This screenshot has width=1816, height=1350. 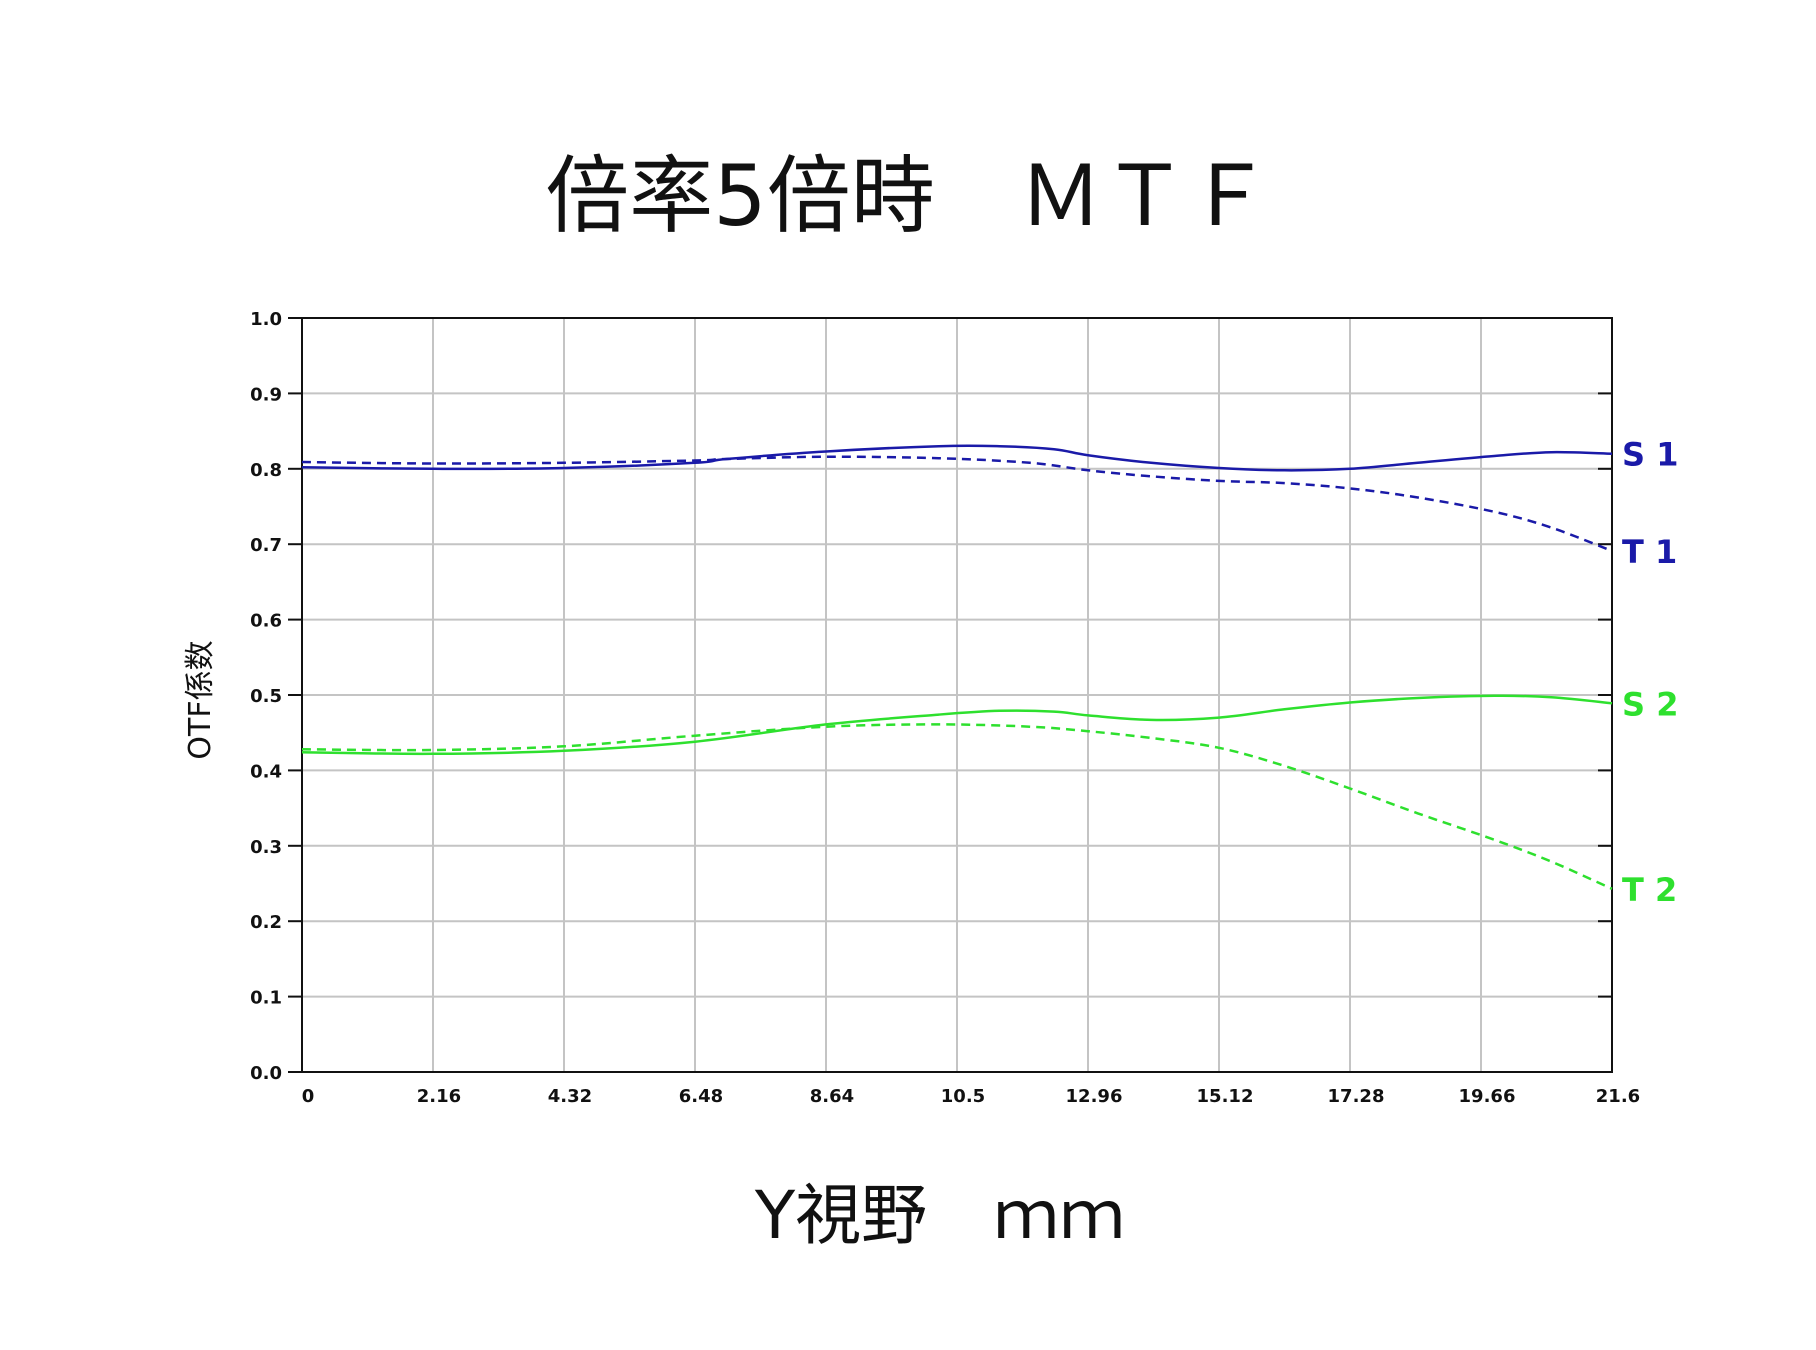 I want to click on y-tick-labels: 0.0 0.1 0.2 0.3 0.4 0.5 0.6 0.7 0.8 0.9 1.0, so click(x=266, y=696).